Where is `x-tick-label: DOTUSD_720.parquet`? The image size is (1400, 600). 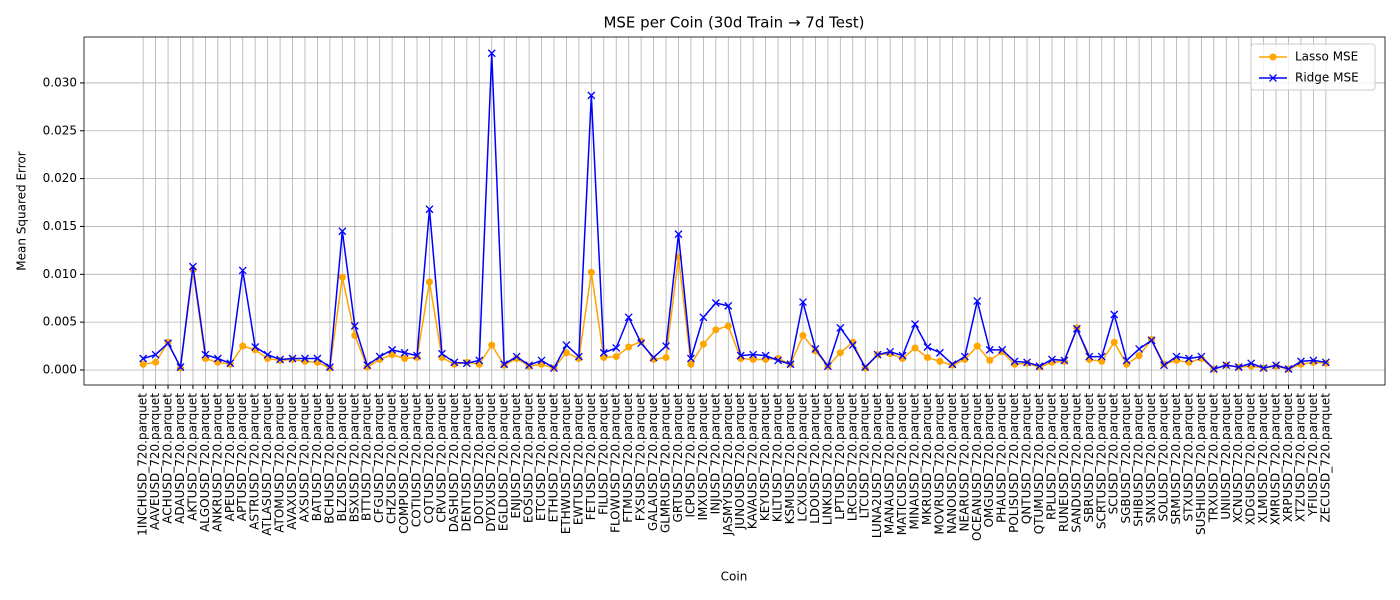
x-tick-label: DOTUSD_720.parquet is located at coordinates (479, 459).